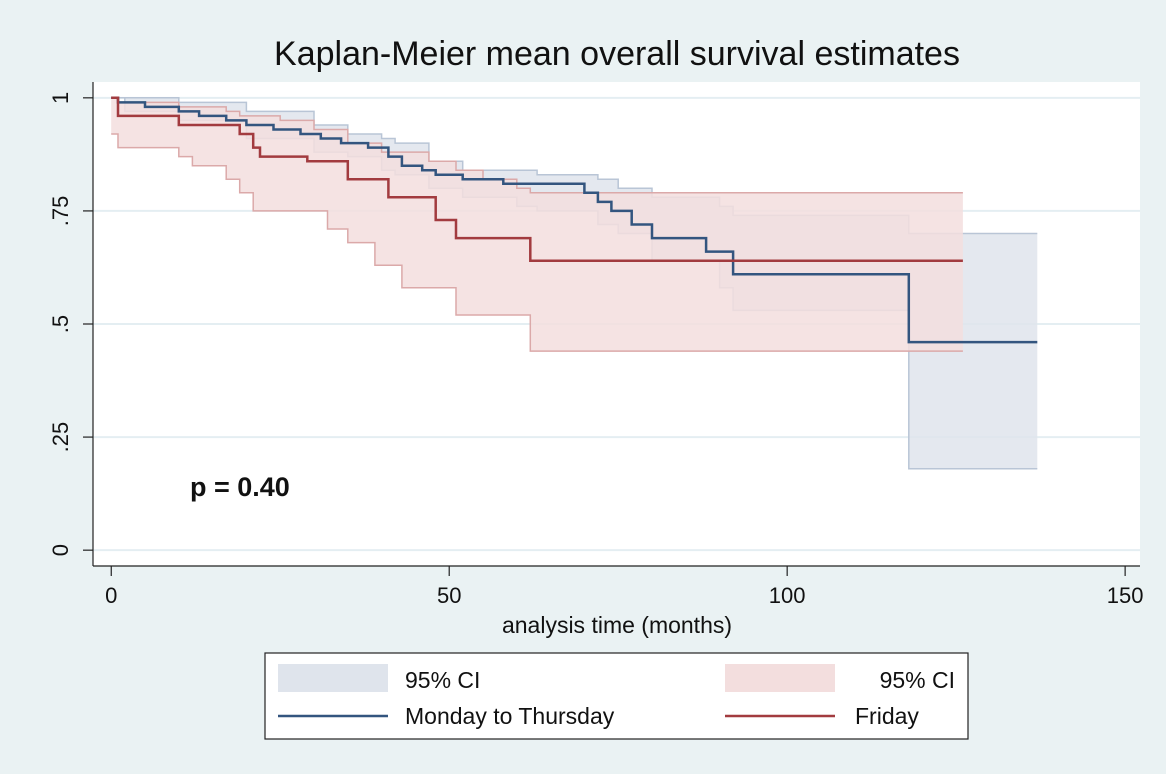 This screenshot has height=774, width=1166. I want to click on legend-label: Monday to Thursday, so click(510, 716).